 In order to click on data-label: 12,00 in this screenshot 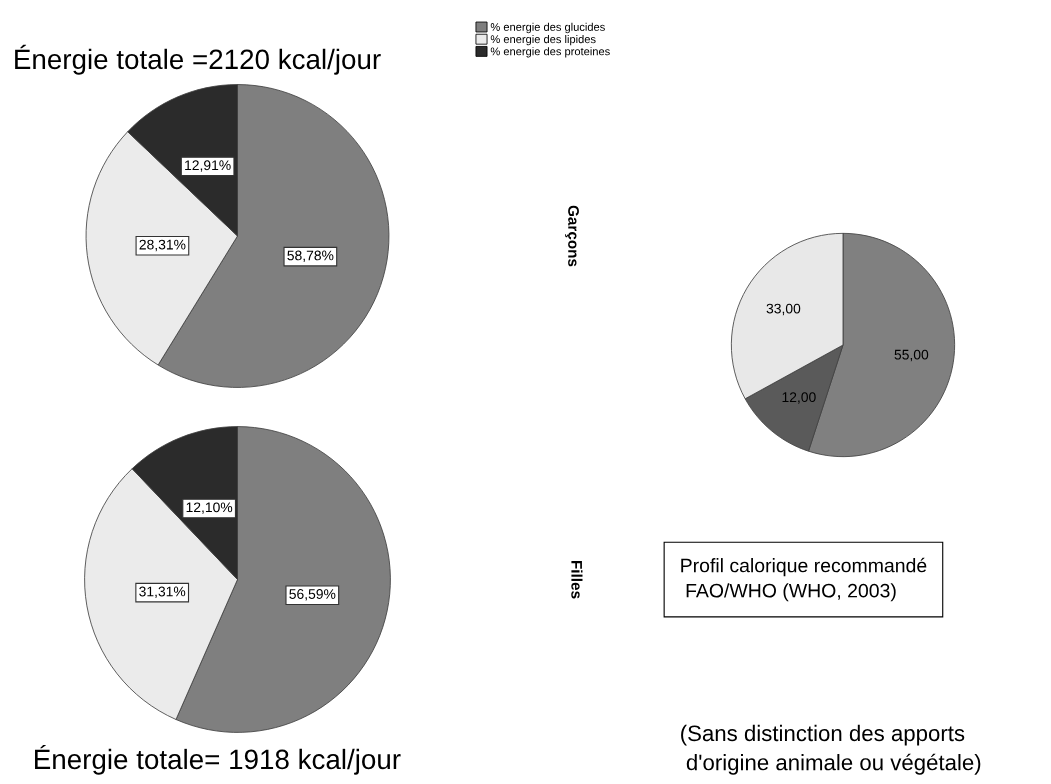, I will do `click(799, 398)`.